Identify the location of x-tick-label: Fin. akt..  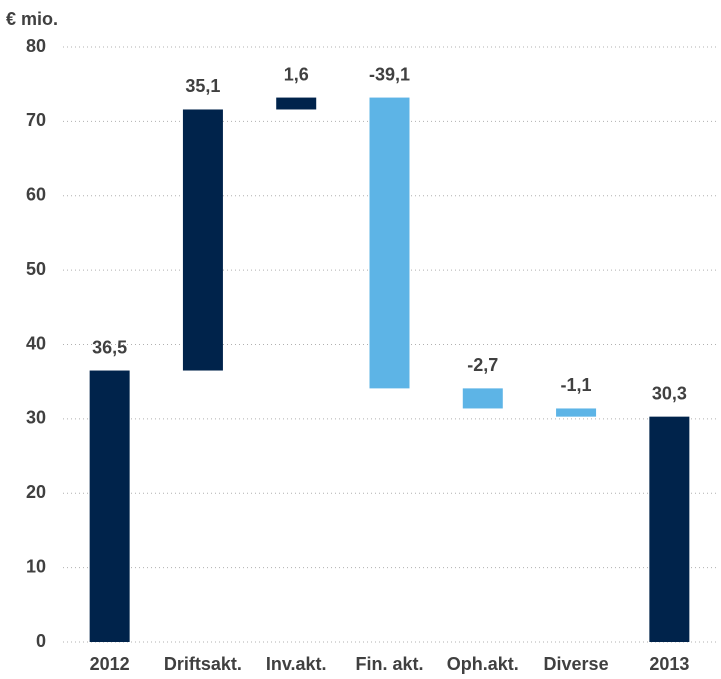
(389, 664).